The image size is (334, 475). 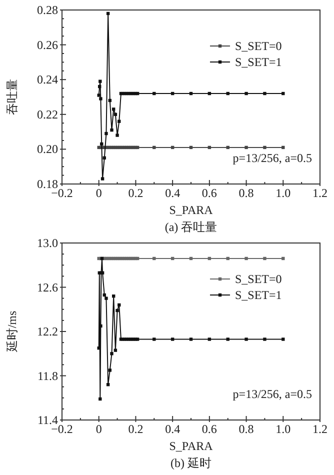 What do you see at coordinates (47, 10) in the screenshot?
I see `y-tick-label: 0.28` at bounding box center [47, 10].